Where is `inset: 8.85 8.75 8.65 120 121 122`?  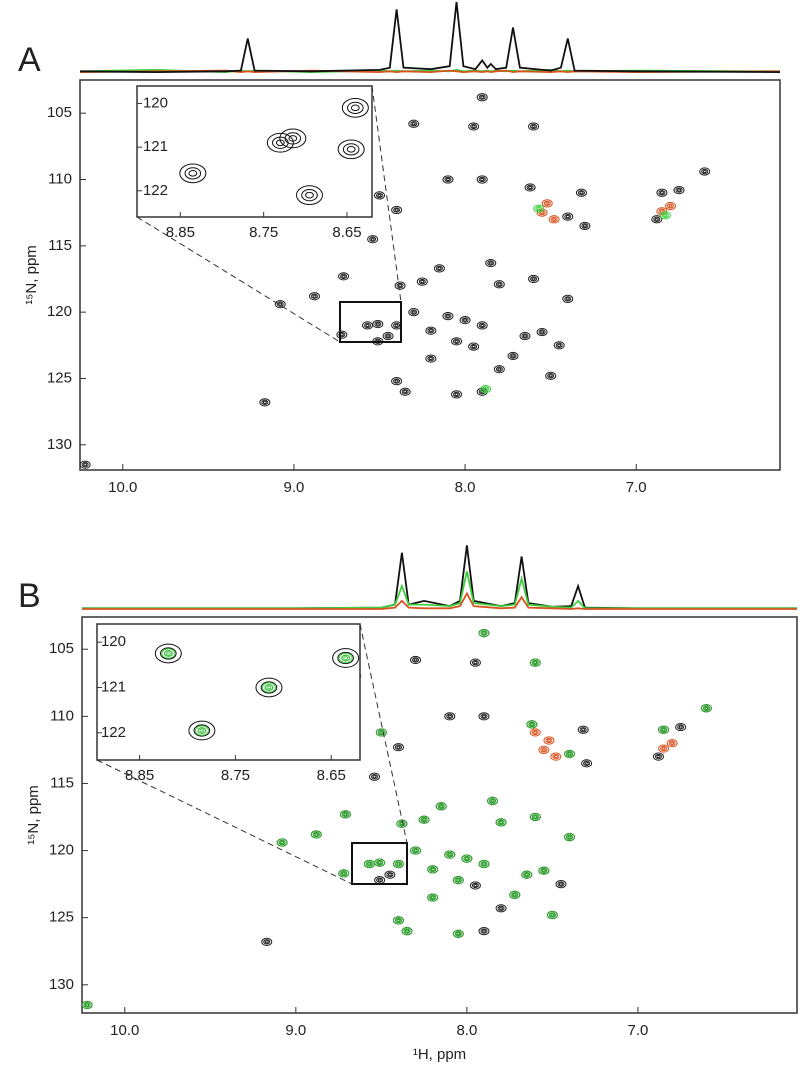
inset: 8.85 8.75 8.65 120 121 122 is located at coordinates (228, 703).